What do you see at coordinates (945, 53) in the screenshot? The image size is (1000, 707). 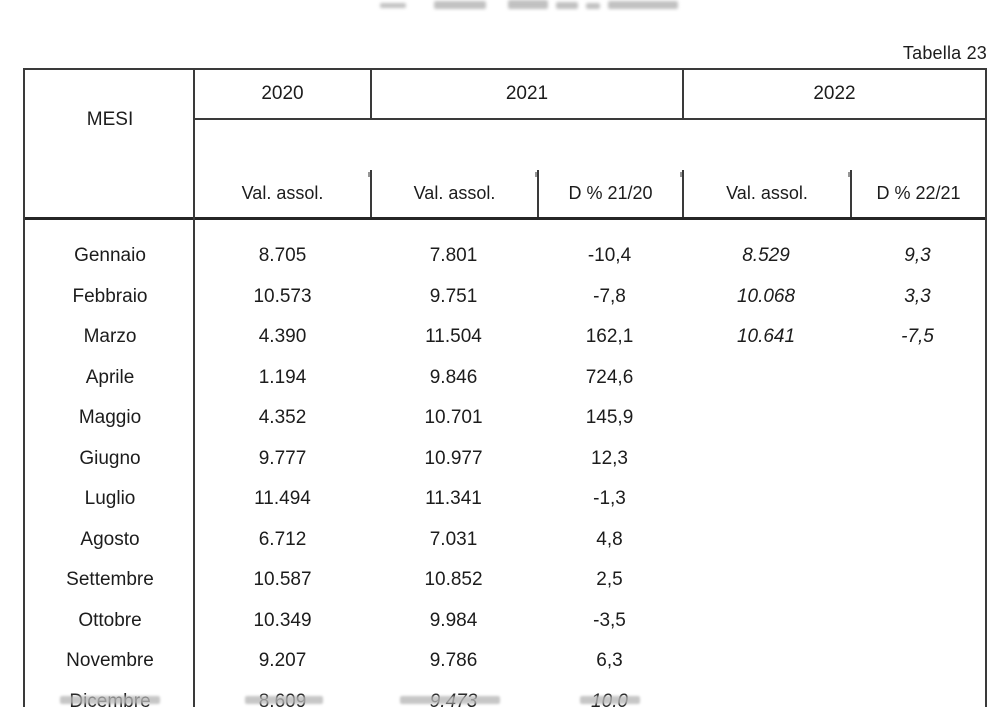 I see `table-caption: Tabella 23` at bounding box center [945, 53].